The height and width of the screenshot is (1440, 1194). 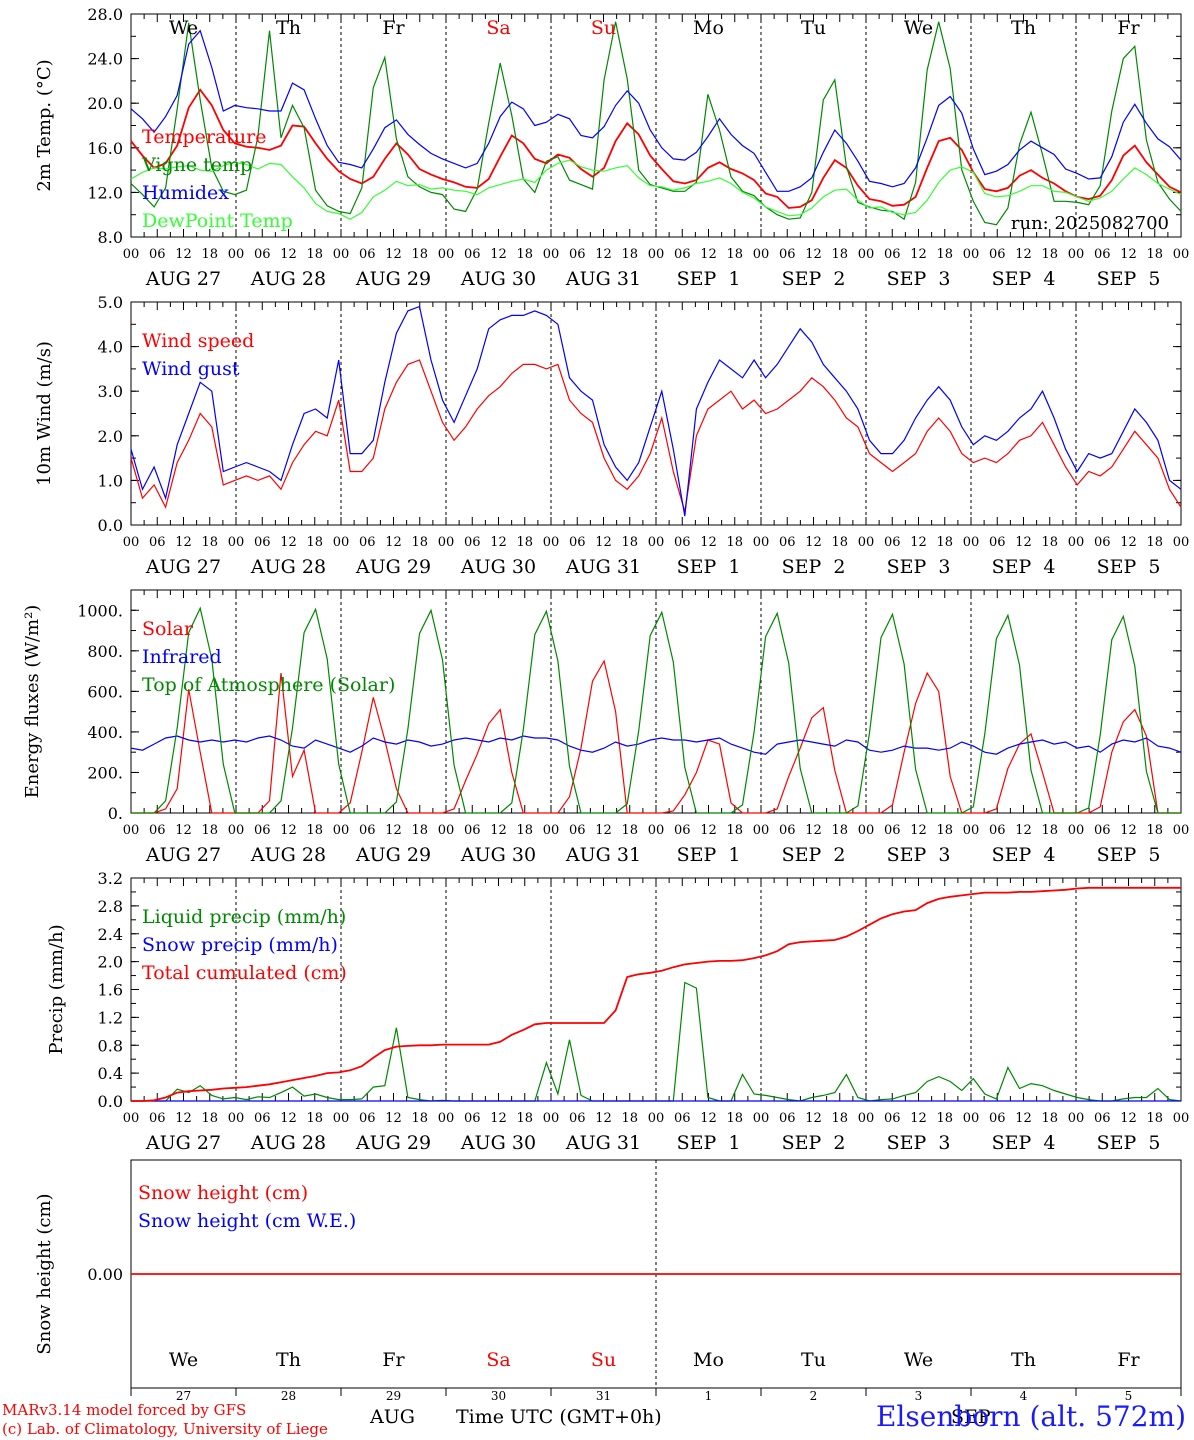 I want to click on series-line-dewpoint-temp, so click(x=656, y=189).